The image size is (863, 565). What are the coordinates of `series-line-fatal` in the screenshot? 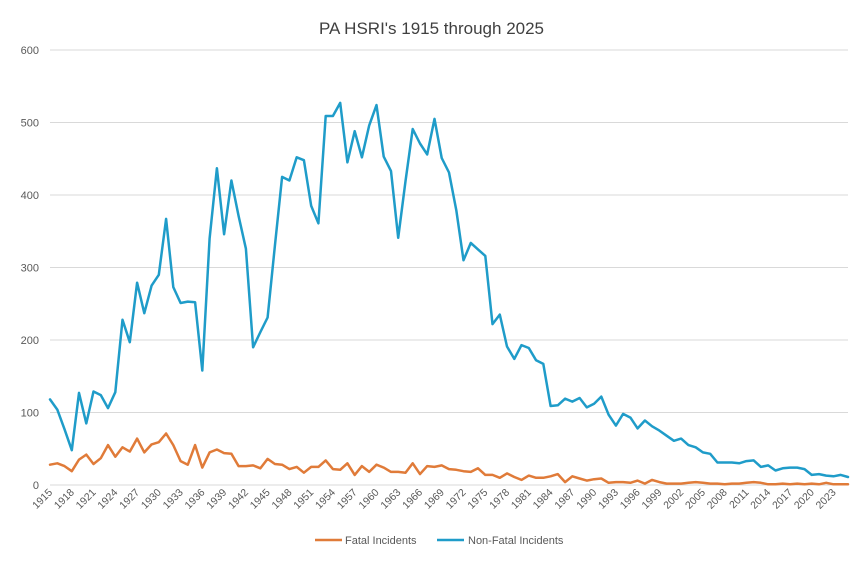 It's located at (449, 459).